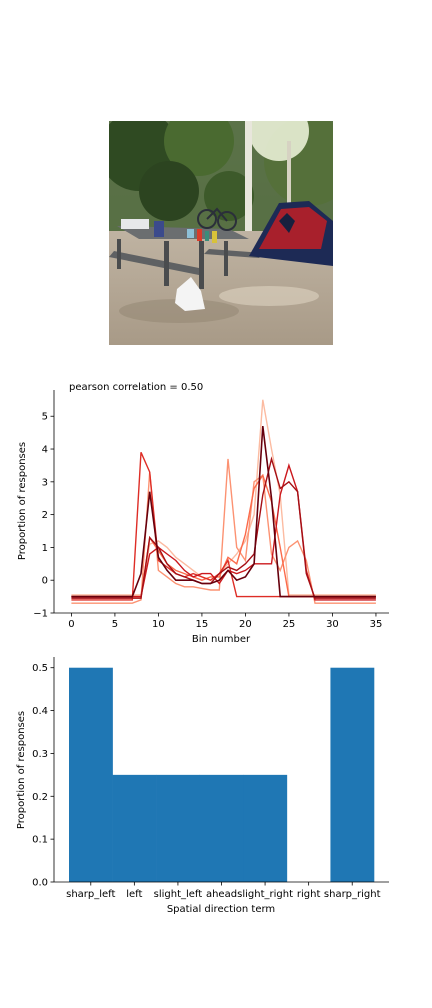  What do you see at coordinates (134, 828) in the screenshot?
I see `bar-left` at bounding box center [134, 828].